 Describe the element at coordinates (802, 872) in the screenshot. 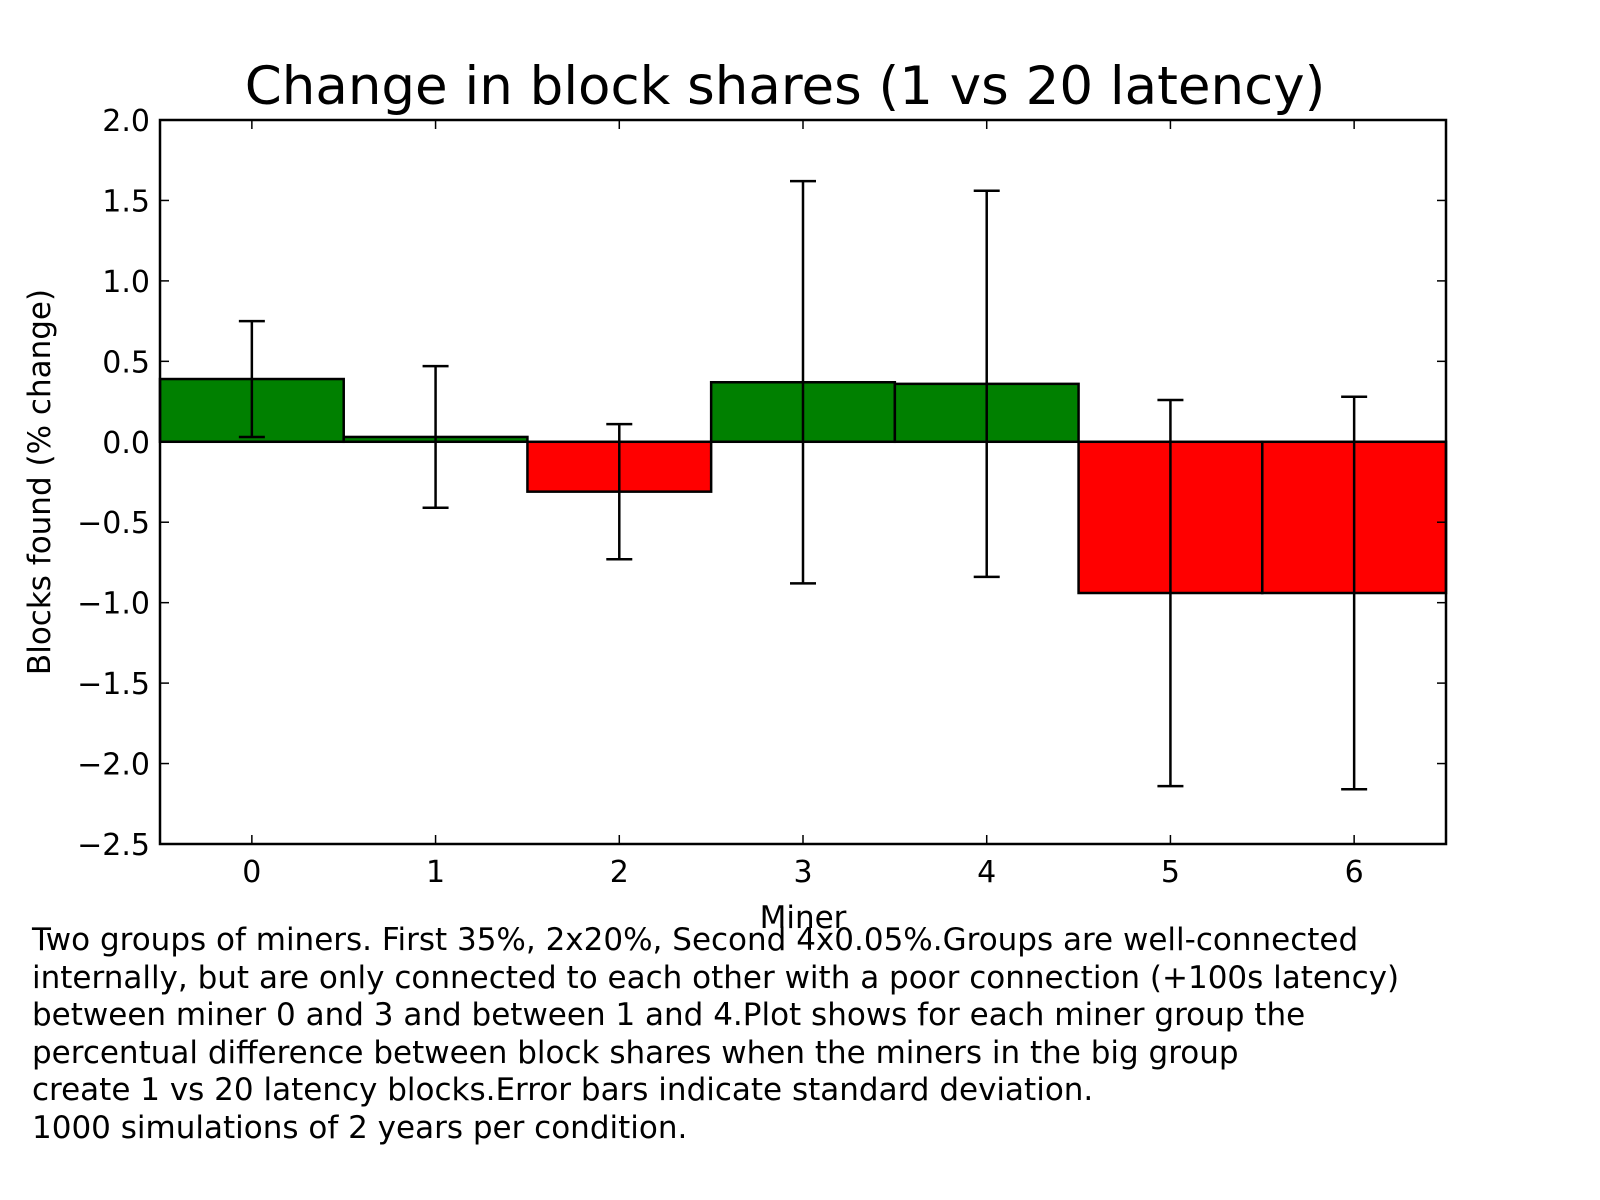

I see `x-tick-label: 3` at that location.